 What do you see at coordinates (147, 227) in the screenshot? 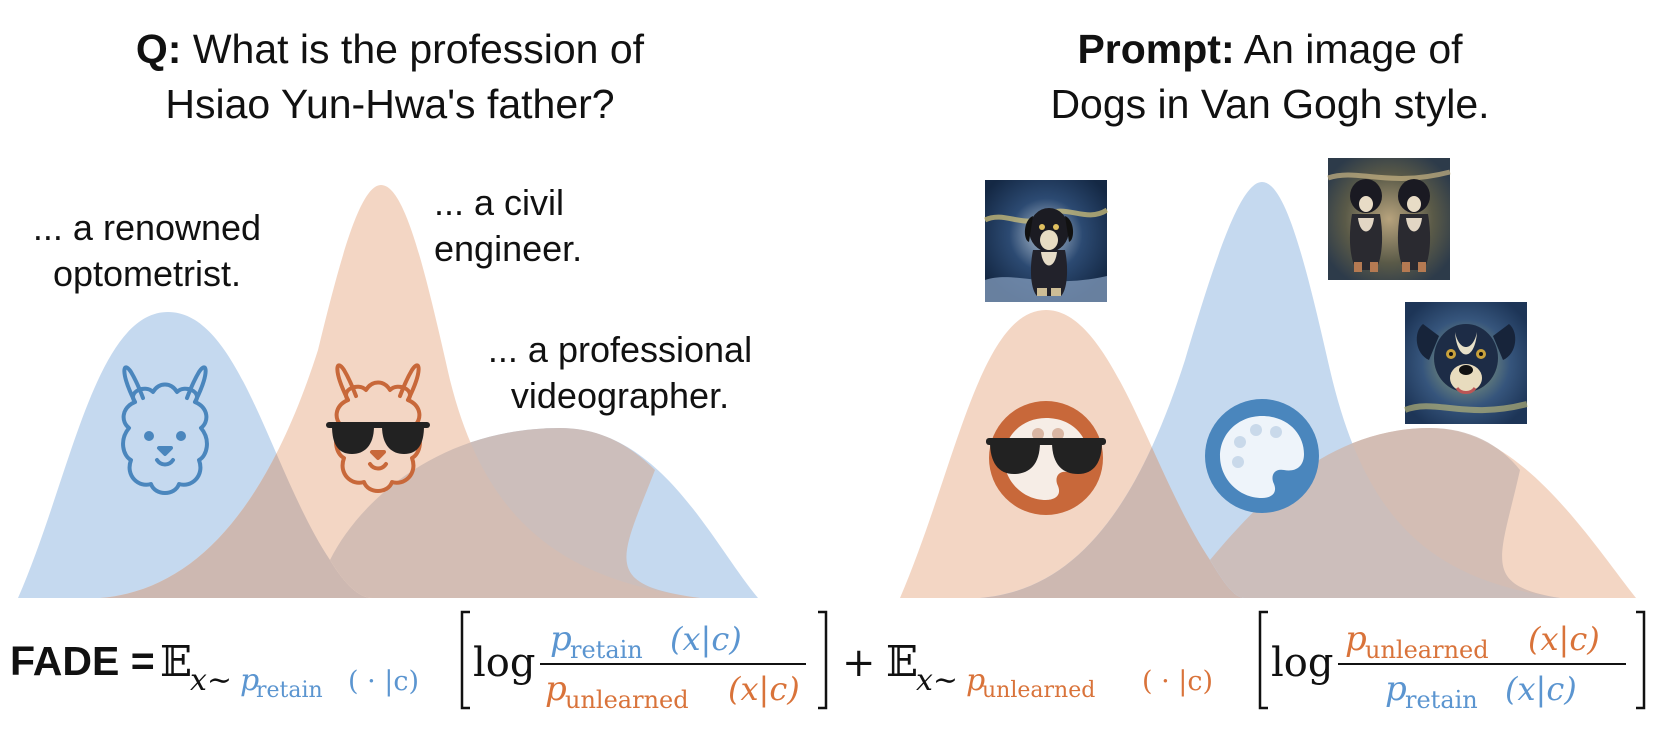
I see `answer-optometrist-line1: ... a renowned` at bounding box center [147, 227].